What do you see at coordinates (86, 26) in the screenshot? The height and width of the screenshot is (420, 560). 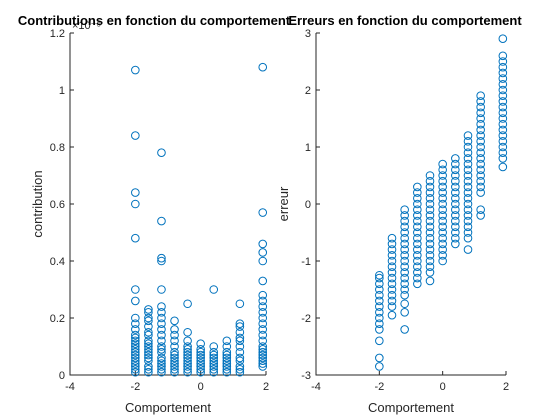 I see `contribution-exponent-label: ×10⁻⁵` at bounding box center [86, 26].